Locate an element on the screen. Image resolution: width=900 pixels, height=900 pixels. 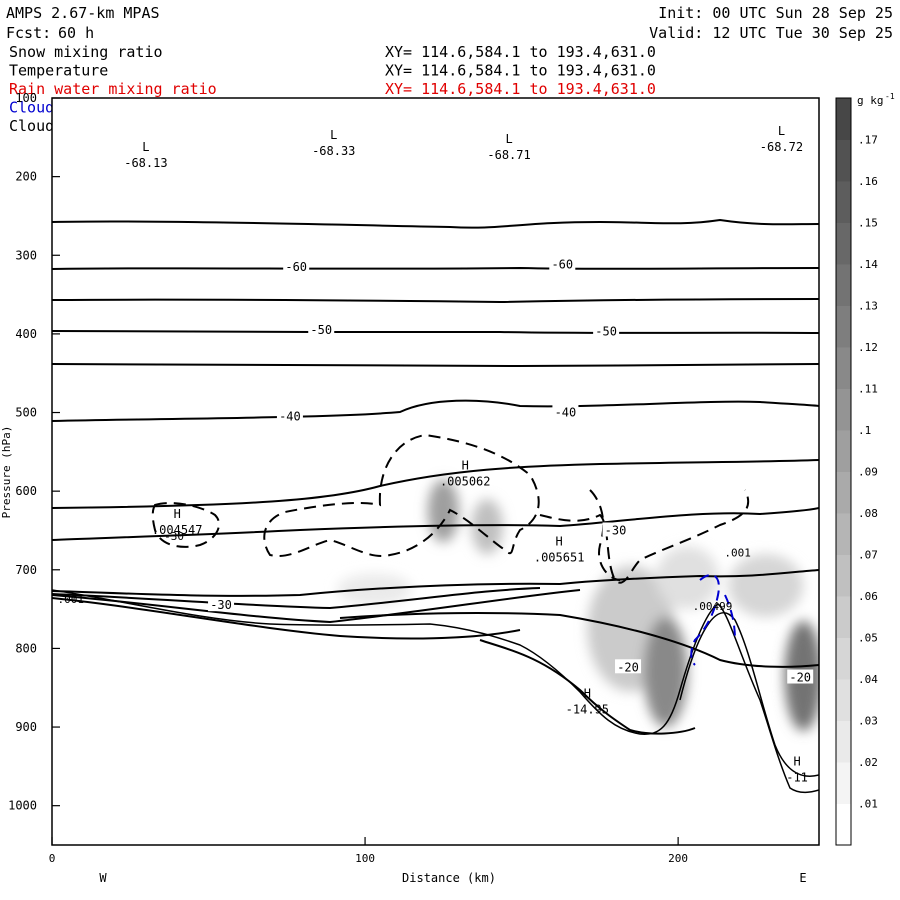
valid-time: Valid: 12 UTC Tue 30 Sep 25 is located at coordinates (771, 33).